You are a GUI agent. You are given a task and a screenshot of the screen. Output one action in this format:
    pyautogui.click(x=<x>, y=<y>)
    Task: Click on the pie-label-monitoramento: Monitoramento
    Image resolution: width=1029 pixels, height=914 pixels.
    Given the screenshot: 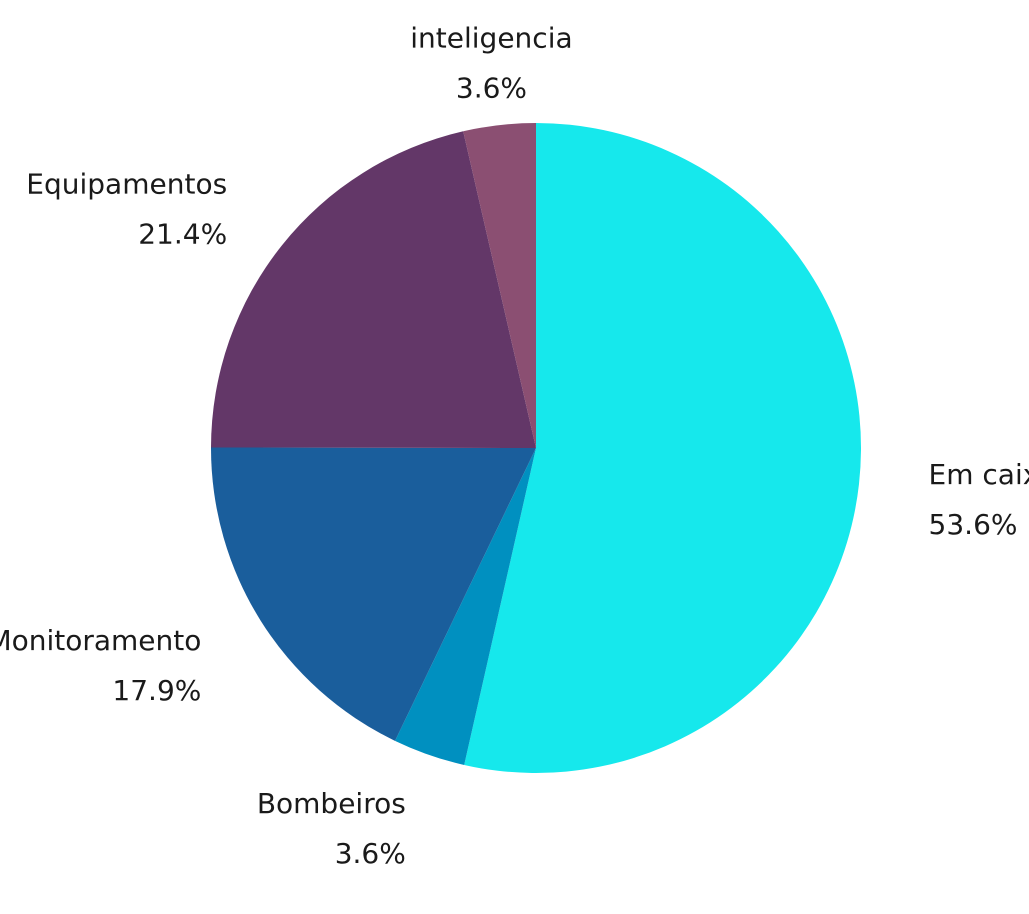 What is the action you would take?
    pyautogui.click(x=100, y=640)
    